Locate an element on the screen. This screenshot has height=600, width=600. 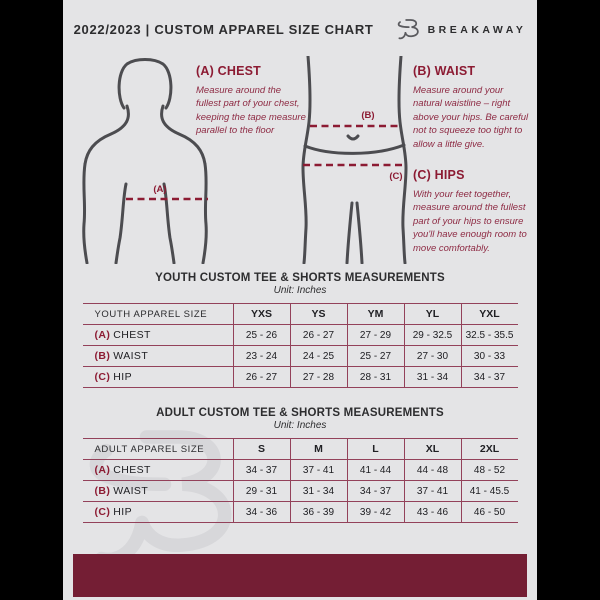
cell: 48 - 52 is located at coordinates (489, 470).